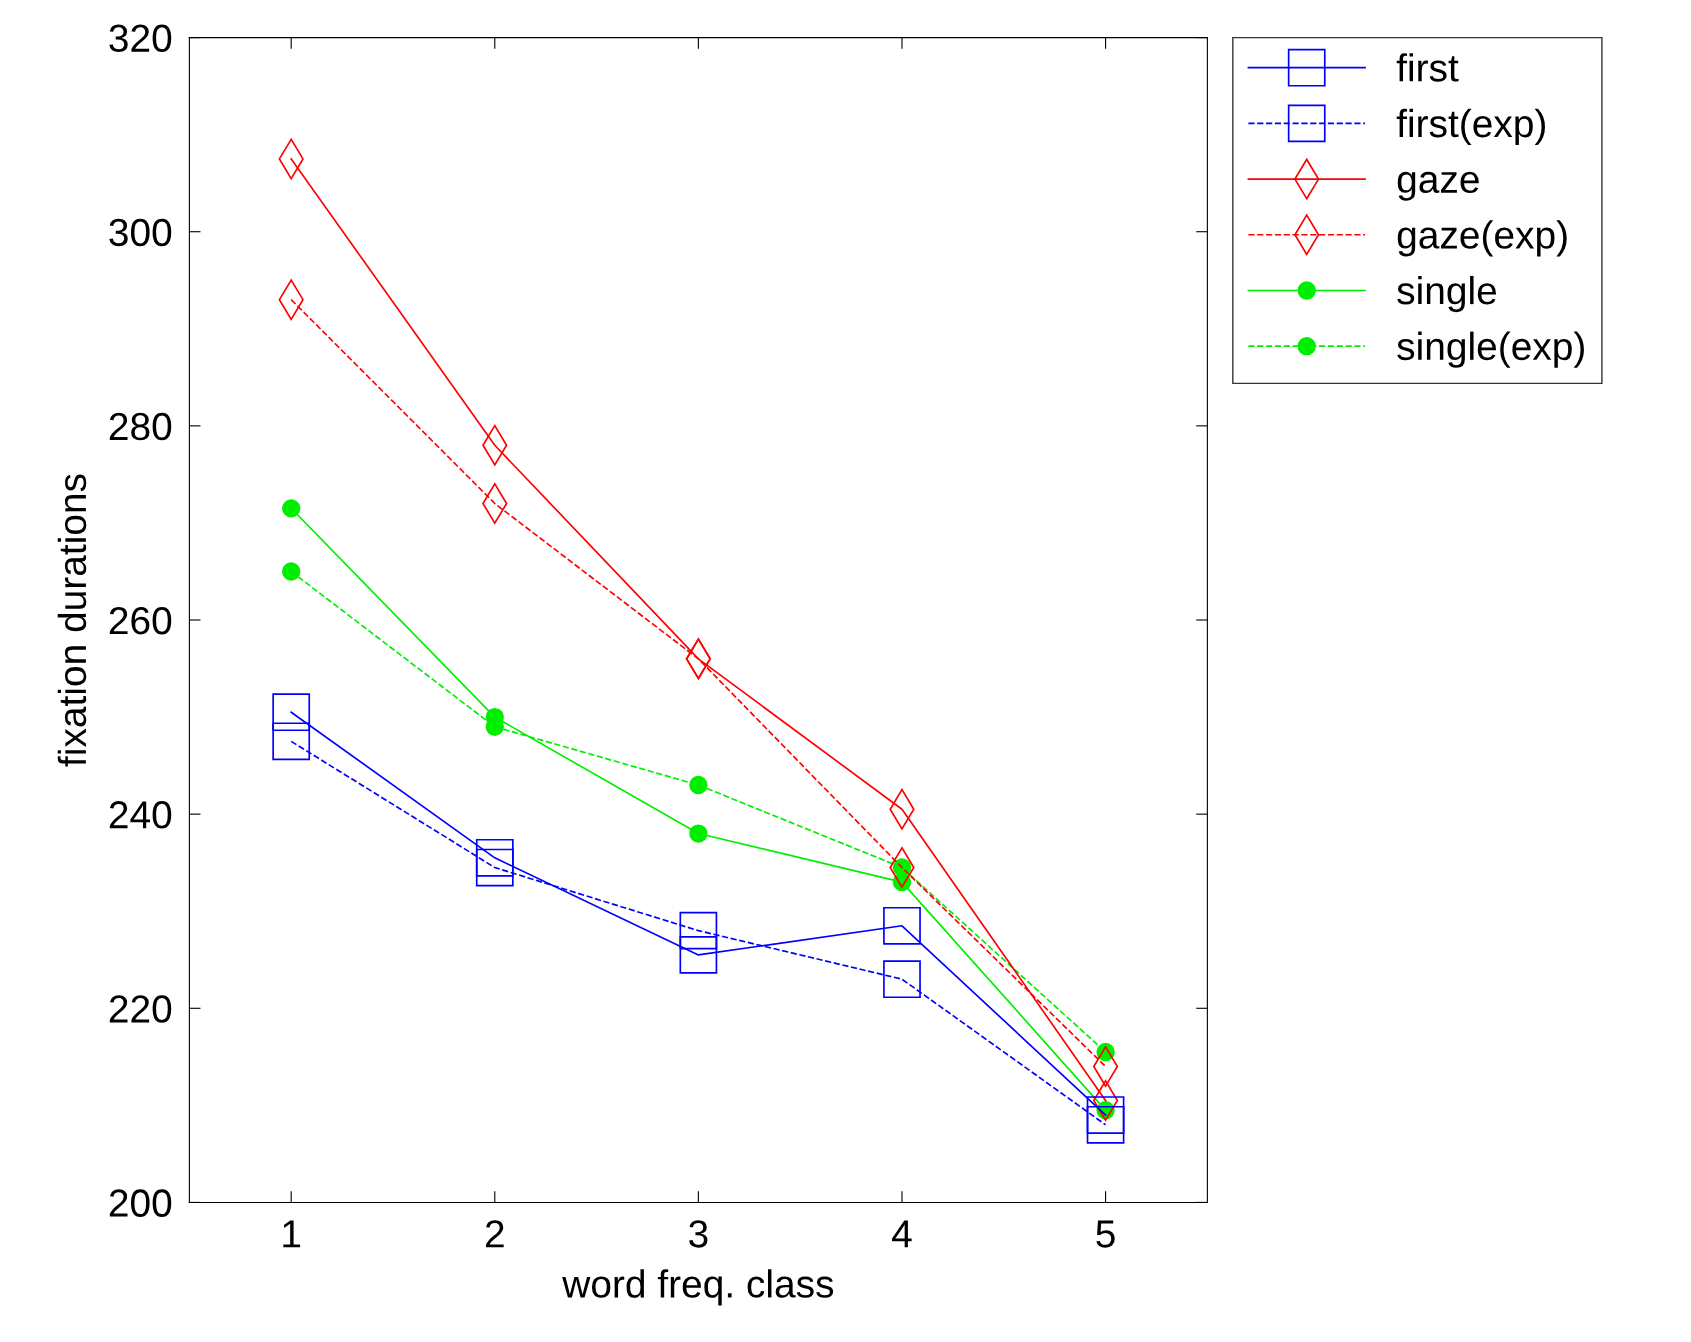 This screenshot has width=1691, height=1342. What do you see at coordinates (494, 1234) in the screenshot?
I see `x-tick-label: 2` at bounding box center [494, 1234].